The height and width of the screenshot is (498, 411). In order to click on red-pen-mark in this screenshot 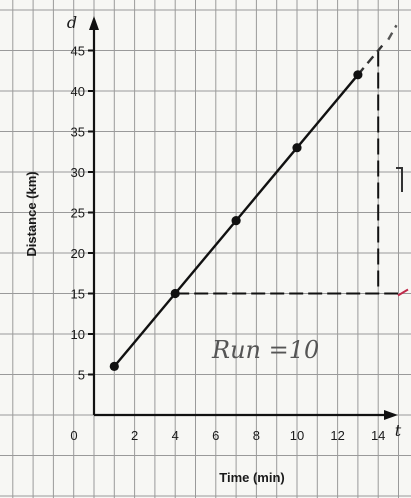, I will do `click(403, 292)`.